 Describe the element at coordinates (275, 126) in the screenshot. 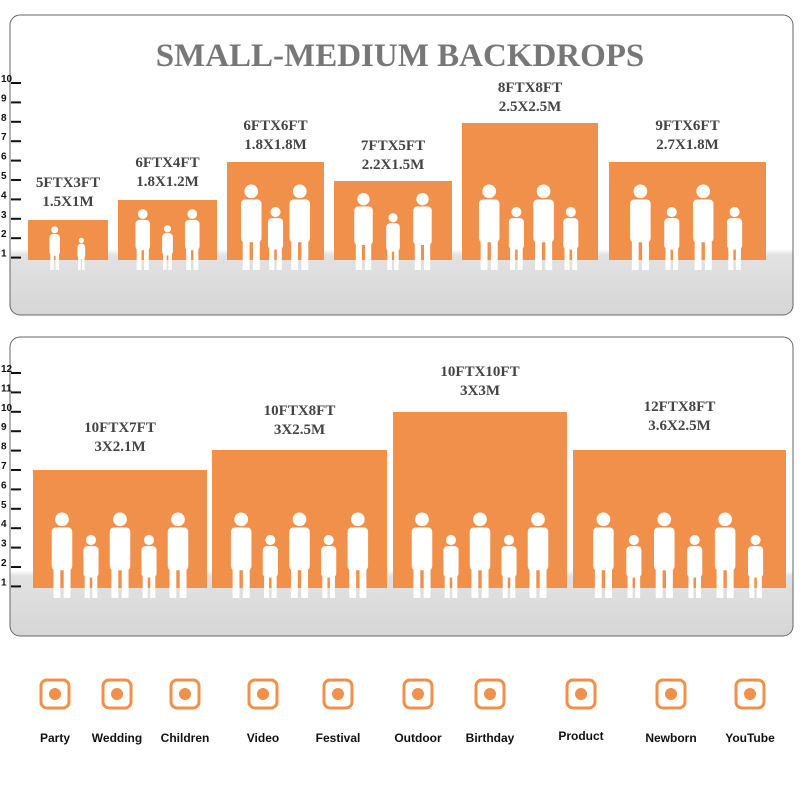

I see `size-ft: 6FTX6FT` at that location.